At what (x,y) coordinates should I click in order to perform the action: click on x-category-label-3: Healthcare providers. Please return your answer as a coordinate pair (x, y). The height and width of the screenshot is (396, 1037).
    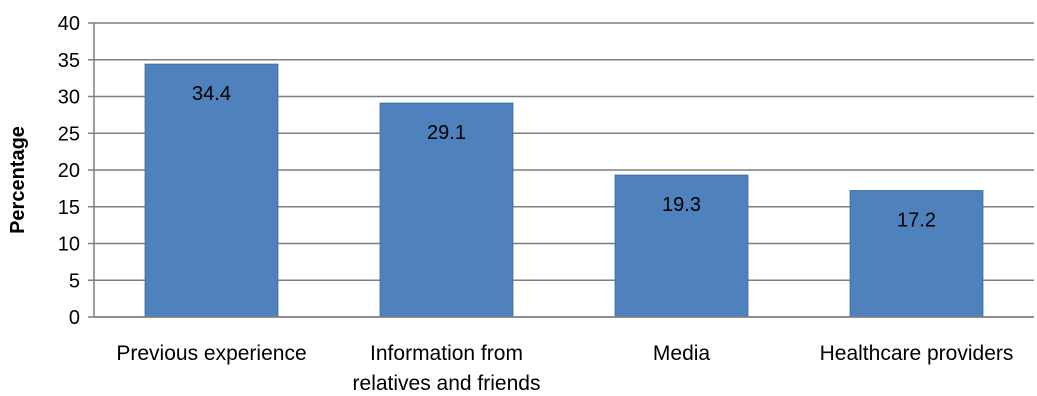
    Looking at the image, I should click on (917, 353).